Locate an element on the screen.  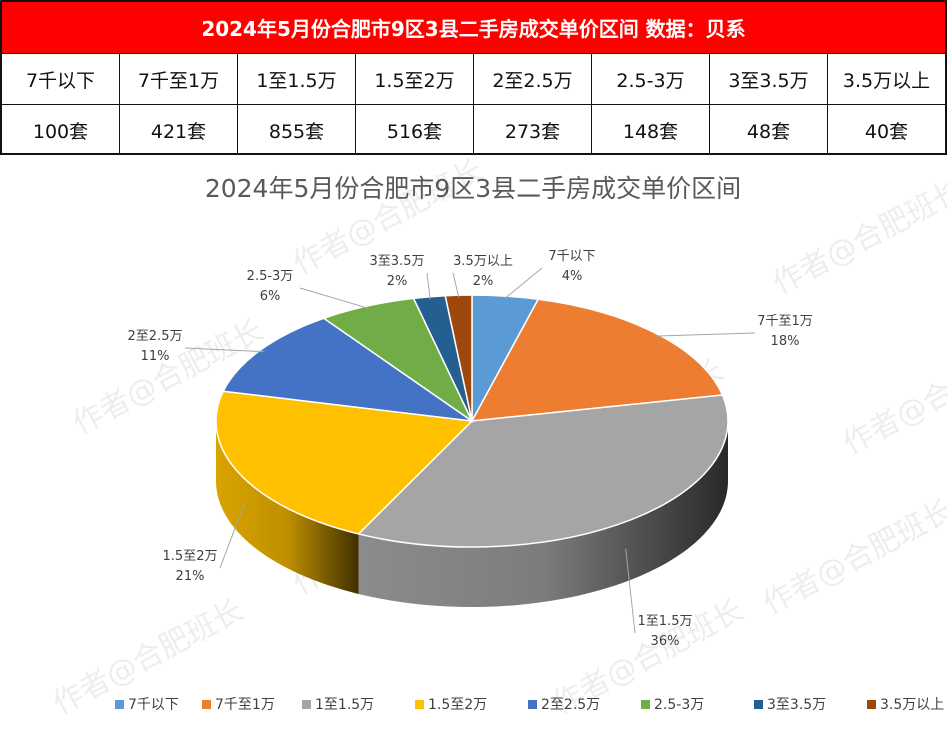
data-label-category: 1至1.5万 is located at coordinates (665, 621).